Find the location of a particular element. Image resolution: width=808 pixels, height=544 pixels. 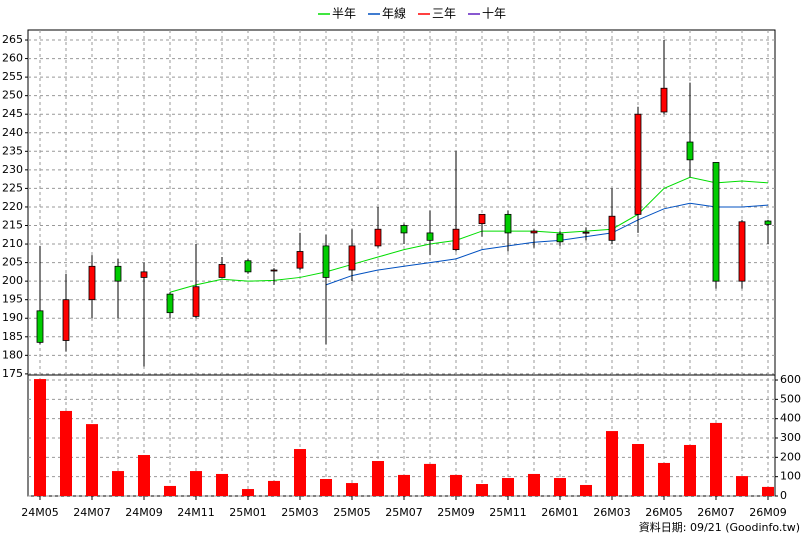

x-tick-label: 26M09 is located at coordinates (768, 512).